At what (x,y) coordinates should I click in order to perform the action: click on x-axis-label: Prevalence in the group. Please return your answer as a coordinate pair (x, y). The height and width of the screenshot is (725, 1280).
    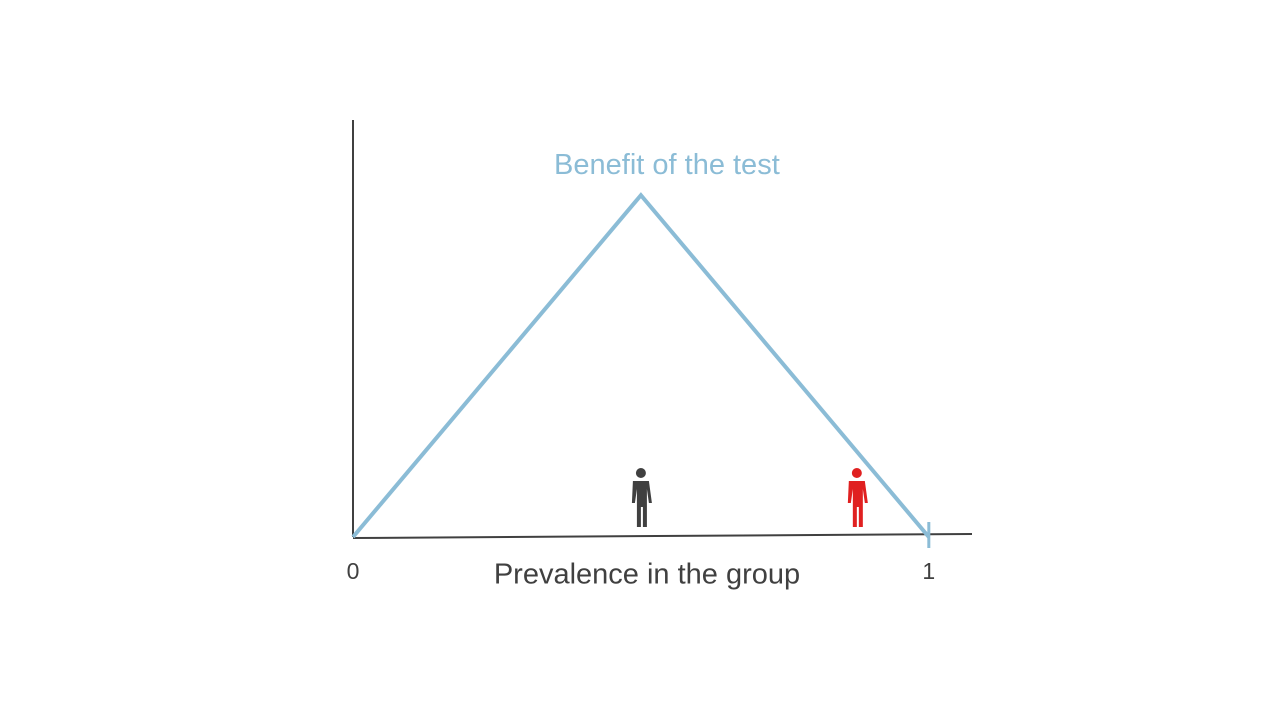
    Looking at the image, I should click on (647, 575).